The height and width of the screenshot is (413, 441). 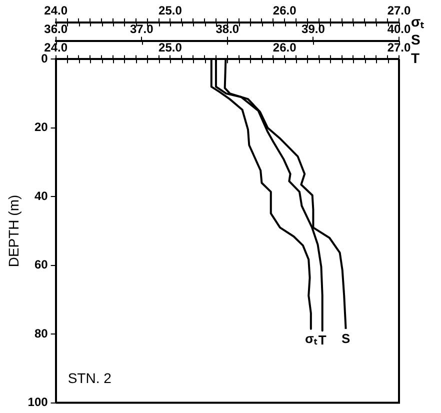 What do you see at coordinates (284, 47) in the screenshot?
I see `x-tick-label: 26.0` at bounding box center [284, 47].